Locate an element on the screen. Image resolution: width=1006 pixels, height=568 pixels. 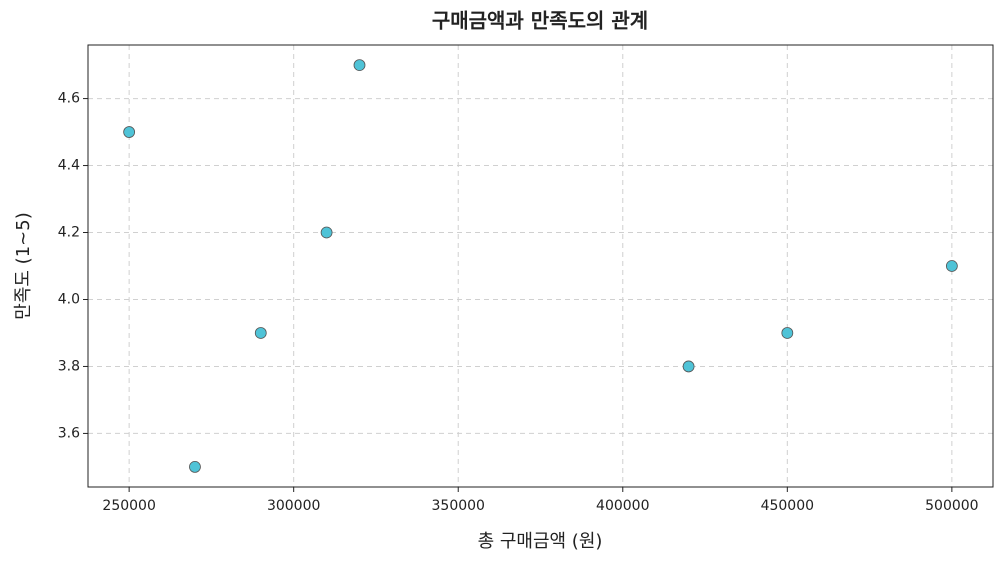
y-tick-label: 4.4 is located at coordinates (69, 166).